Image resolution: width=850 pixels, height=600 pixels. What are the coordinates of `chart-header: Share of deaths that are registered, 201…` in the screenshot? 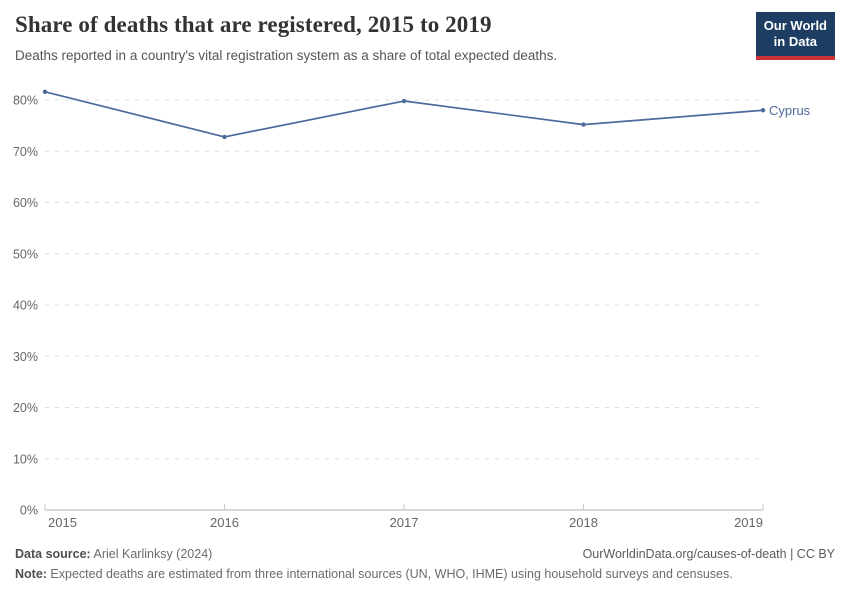 It's located at (425, 37).